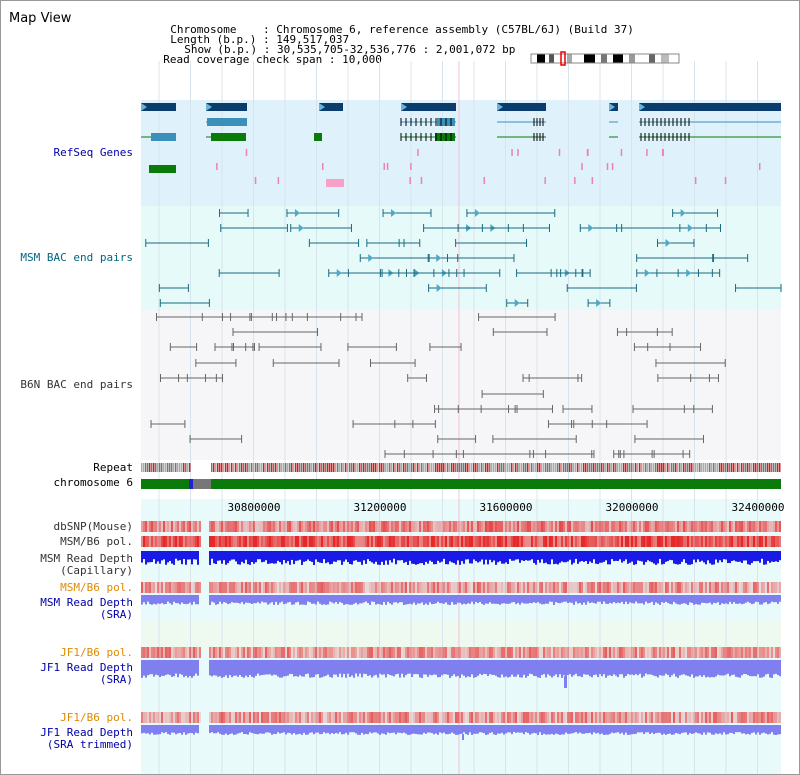 The image size is (800, 775). I want to click on show-value: 30,535,705-32,536,776 : 2,001,072 bp, so click(396, 49).